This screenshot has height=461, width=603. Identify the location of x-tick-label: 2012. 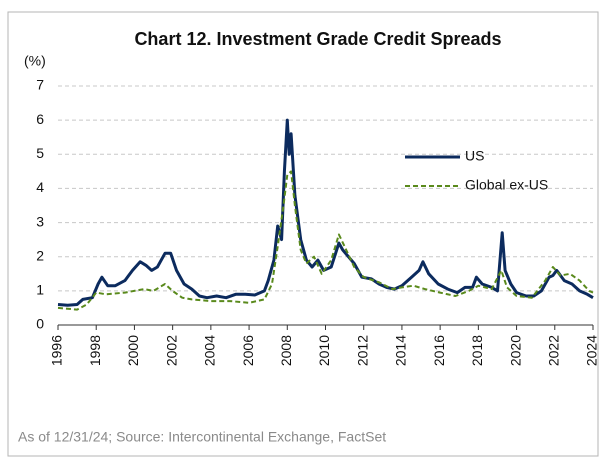
(362, 350).